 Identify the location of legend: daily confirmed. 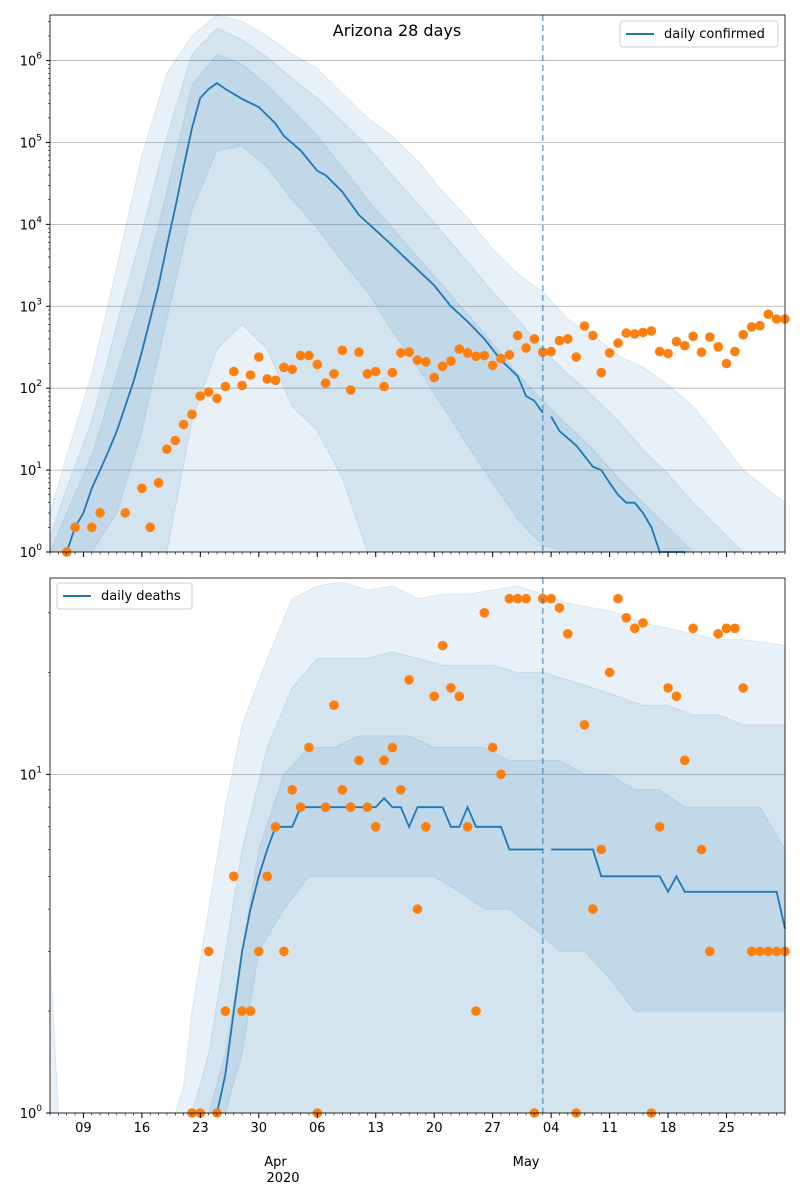
(699, 34).